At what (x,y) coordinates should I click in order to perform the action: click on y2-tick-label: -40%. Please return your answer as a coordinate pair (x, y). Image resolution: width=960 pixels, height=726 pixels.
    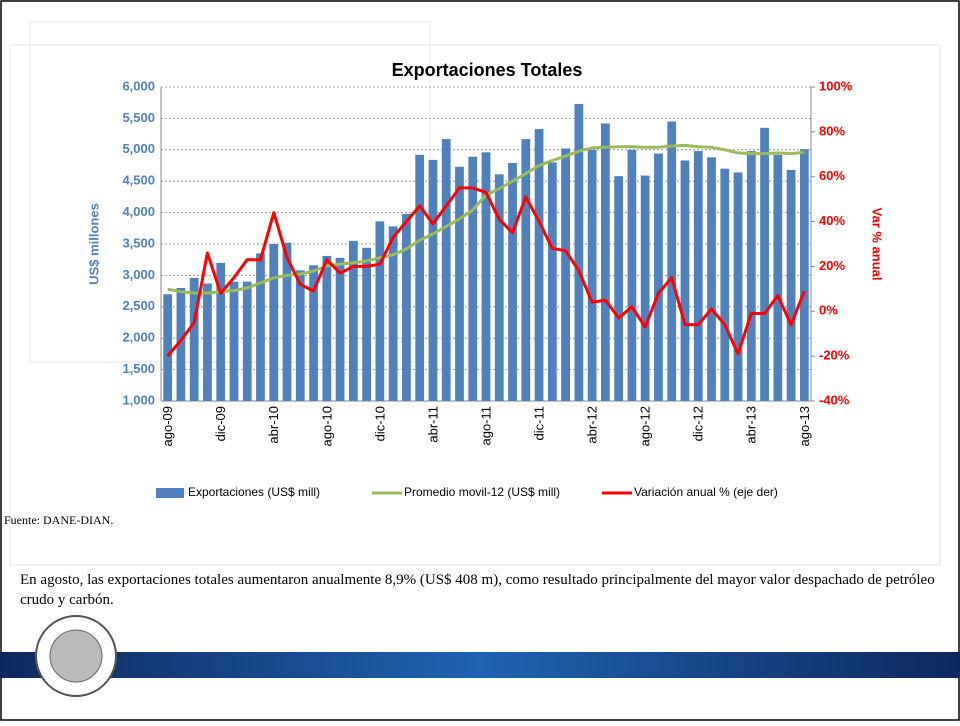
    Looking at the image, I should click on (834, 399).